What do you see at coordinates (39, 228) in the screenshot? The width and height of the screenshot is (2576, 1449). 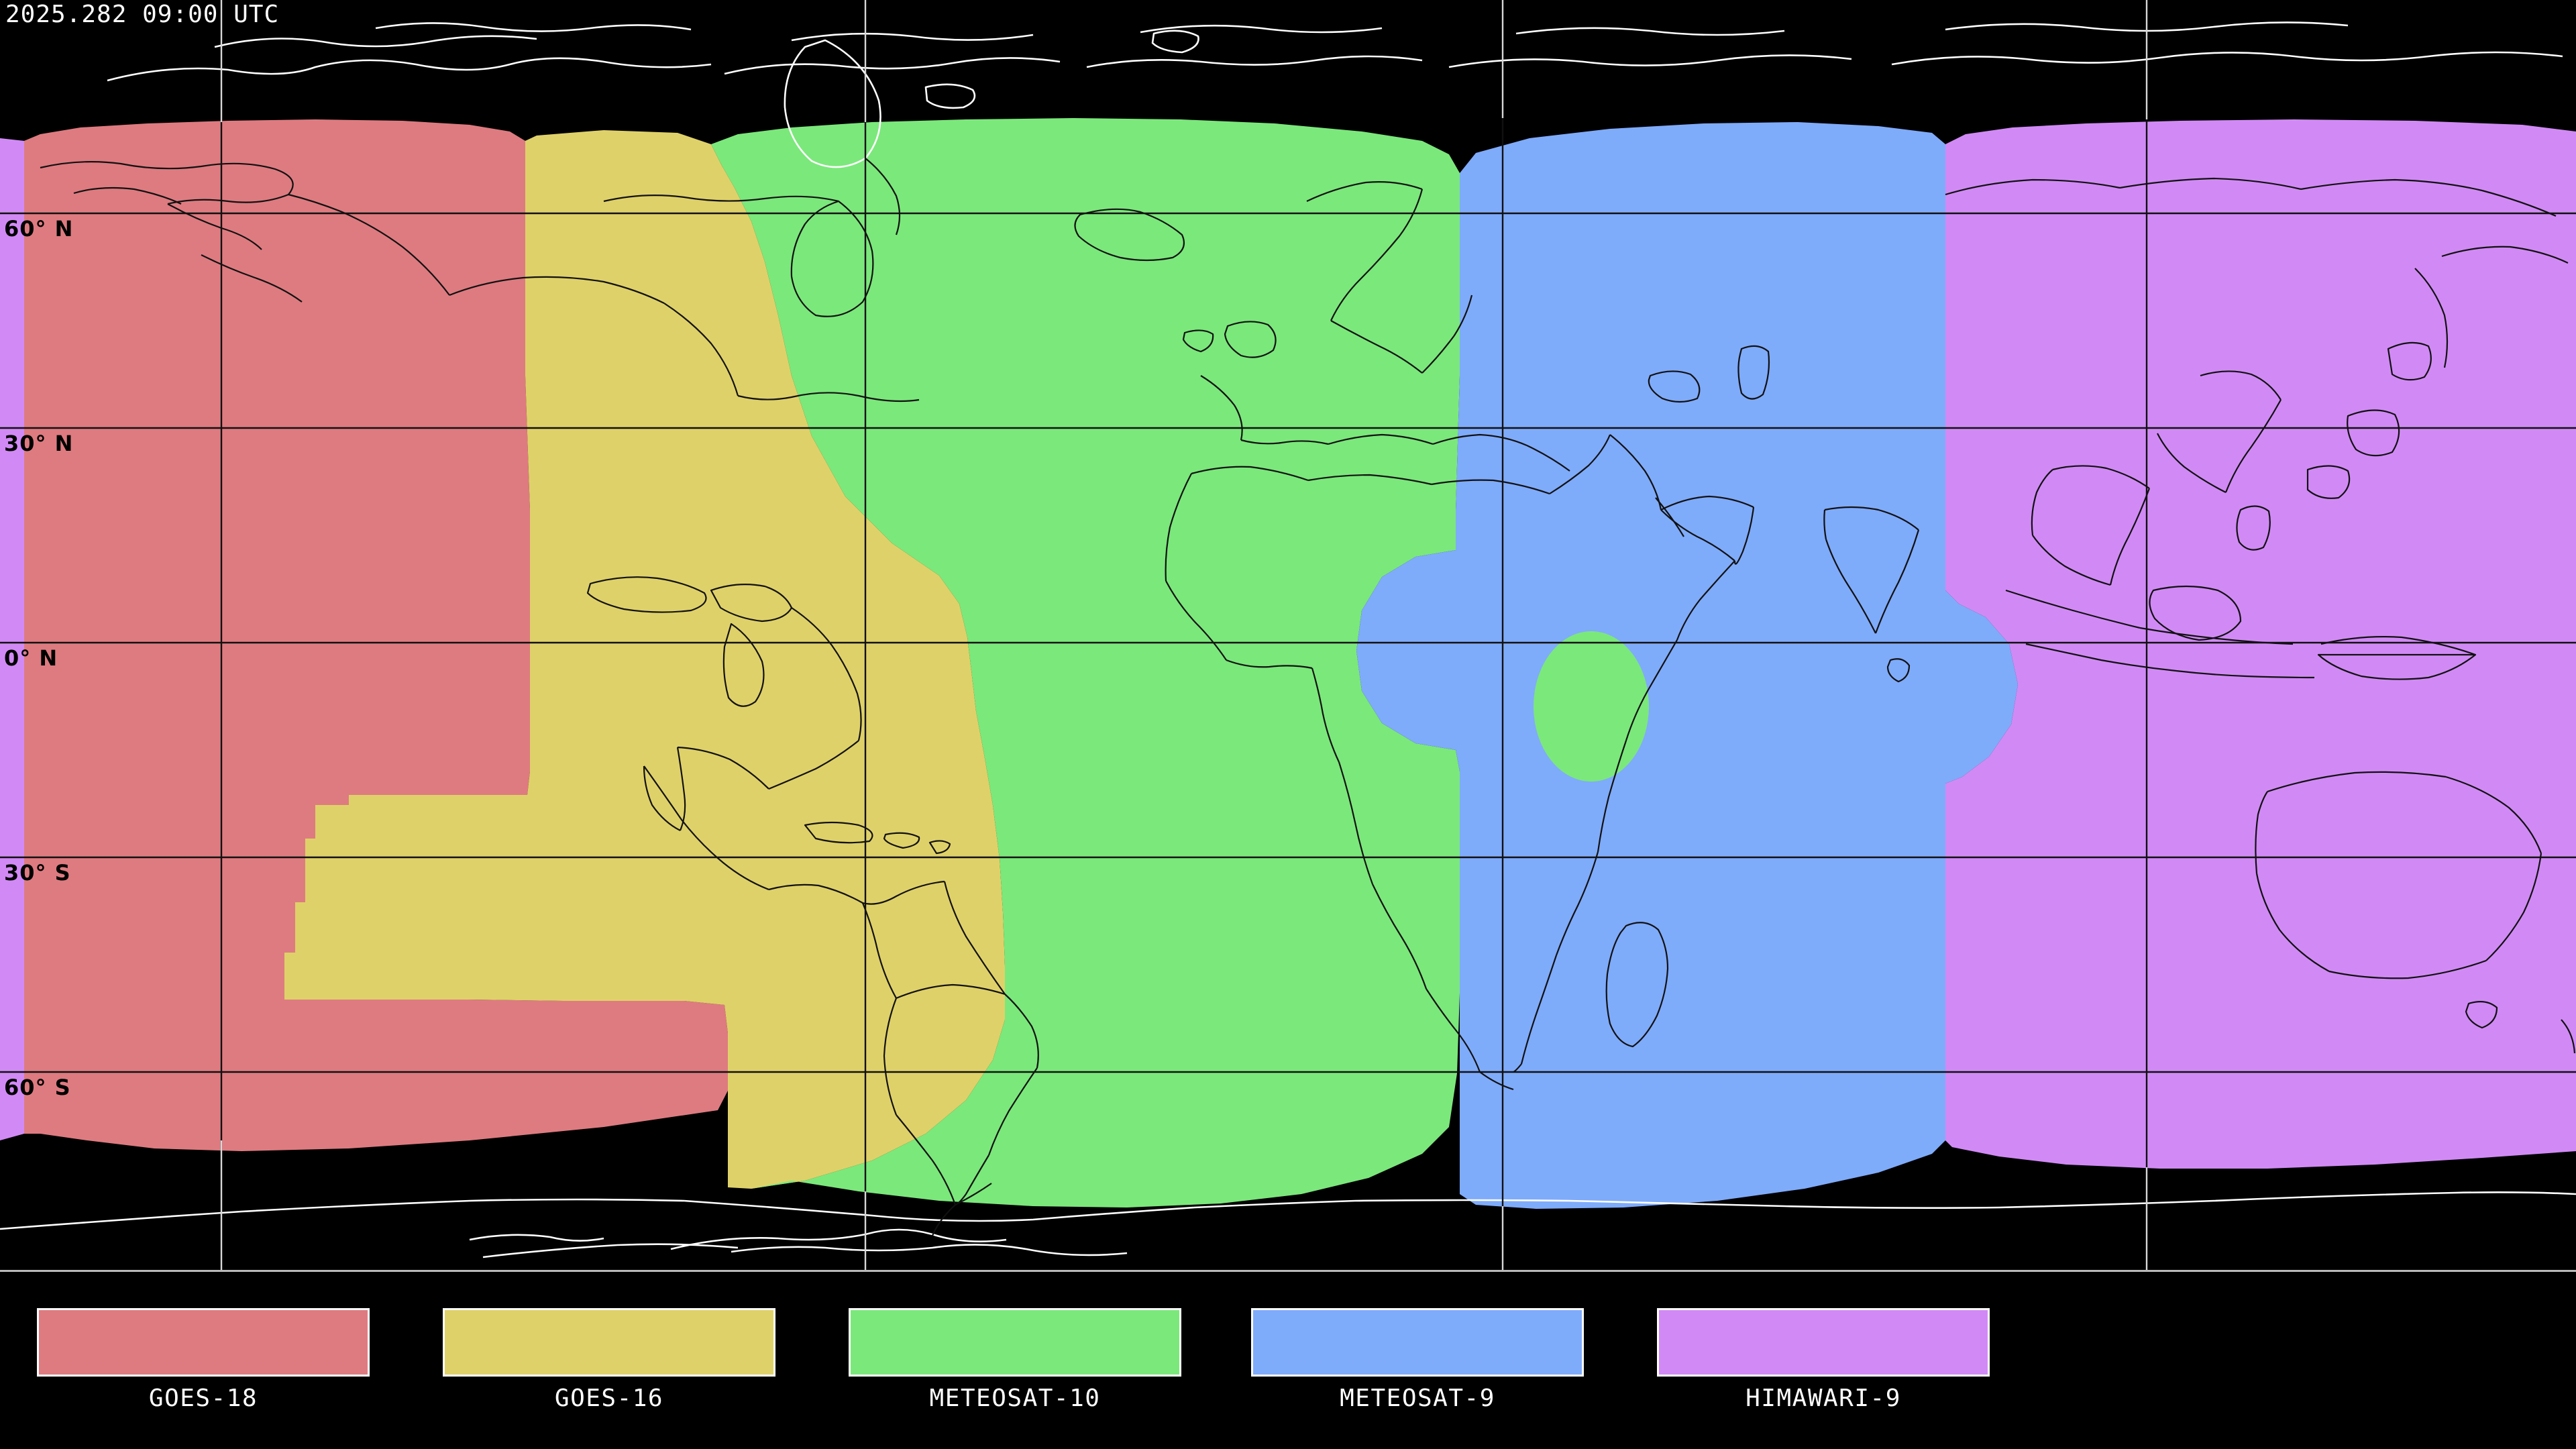 I see `latitude-label-60n: 60° N` at bounding box center [39, 228].